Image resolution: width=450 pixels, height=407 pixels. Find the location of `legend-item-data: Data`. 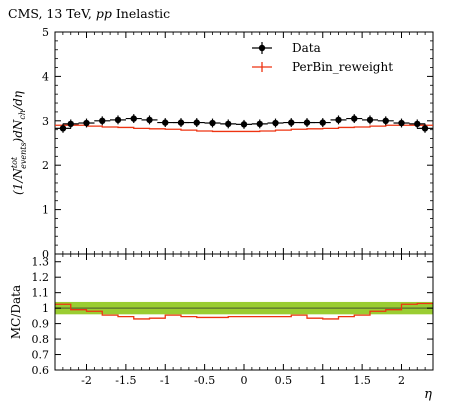

legend-item-data: Data is located at coordinates (286, 48).